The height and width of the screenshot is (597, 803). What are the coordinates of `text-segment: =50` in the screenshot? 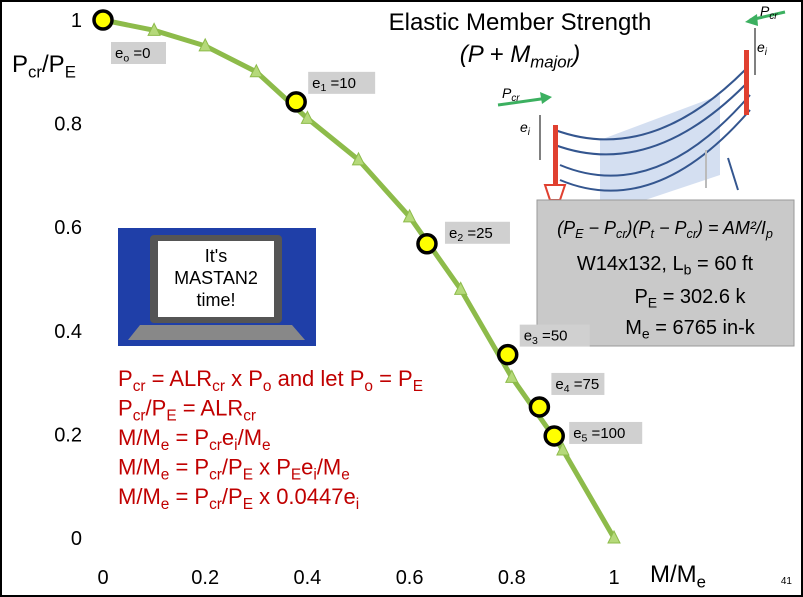 It's located at (553, 336).